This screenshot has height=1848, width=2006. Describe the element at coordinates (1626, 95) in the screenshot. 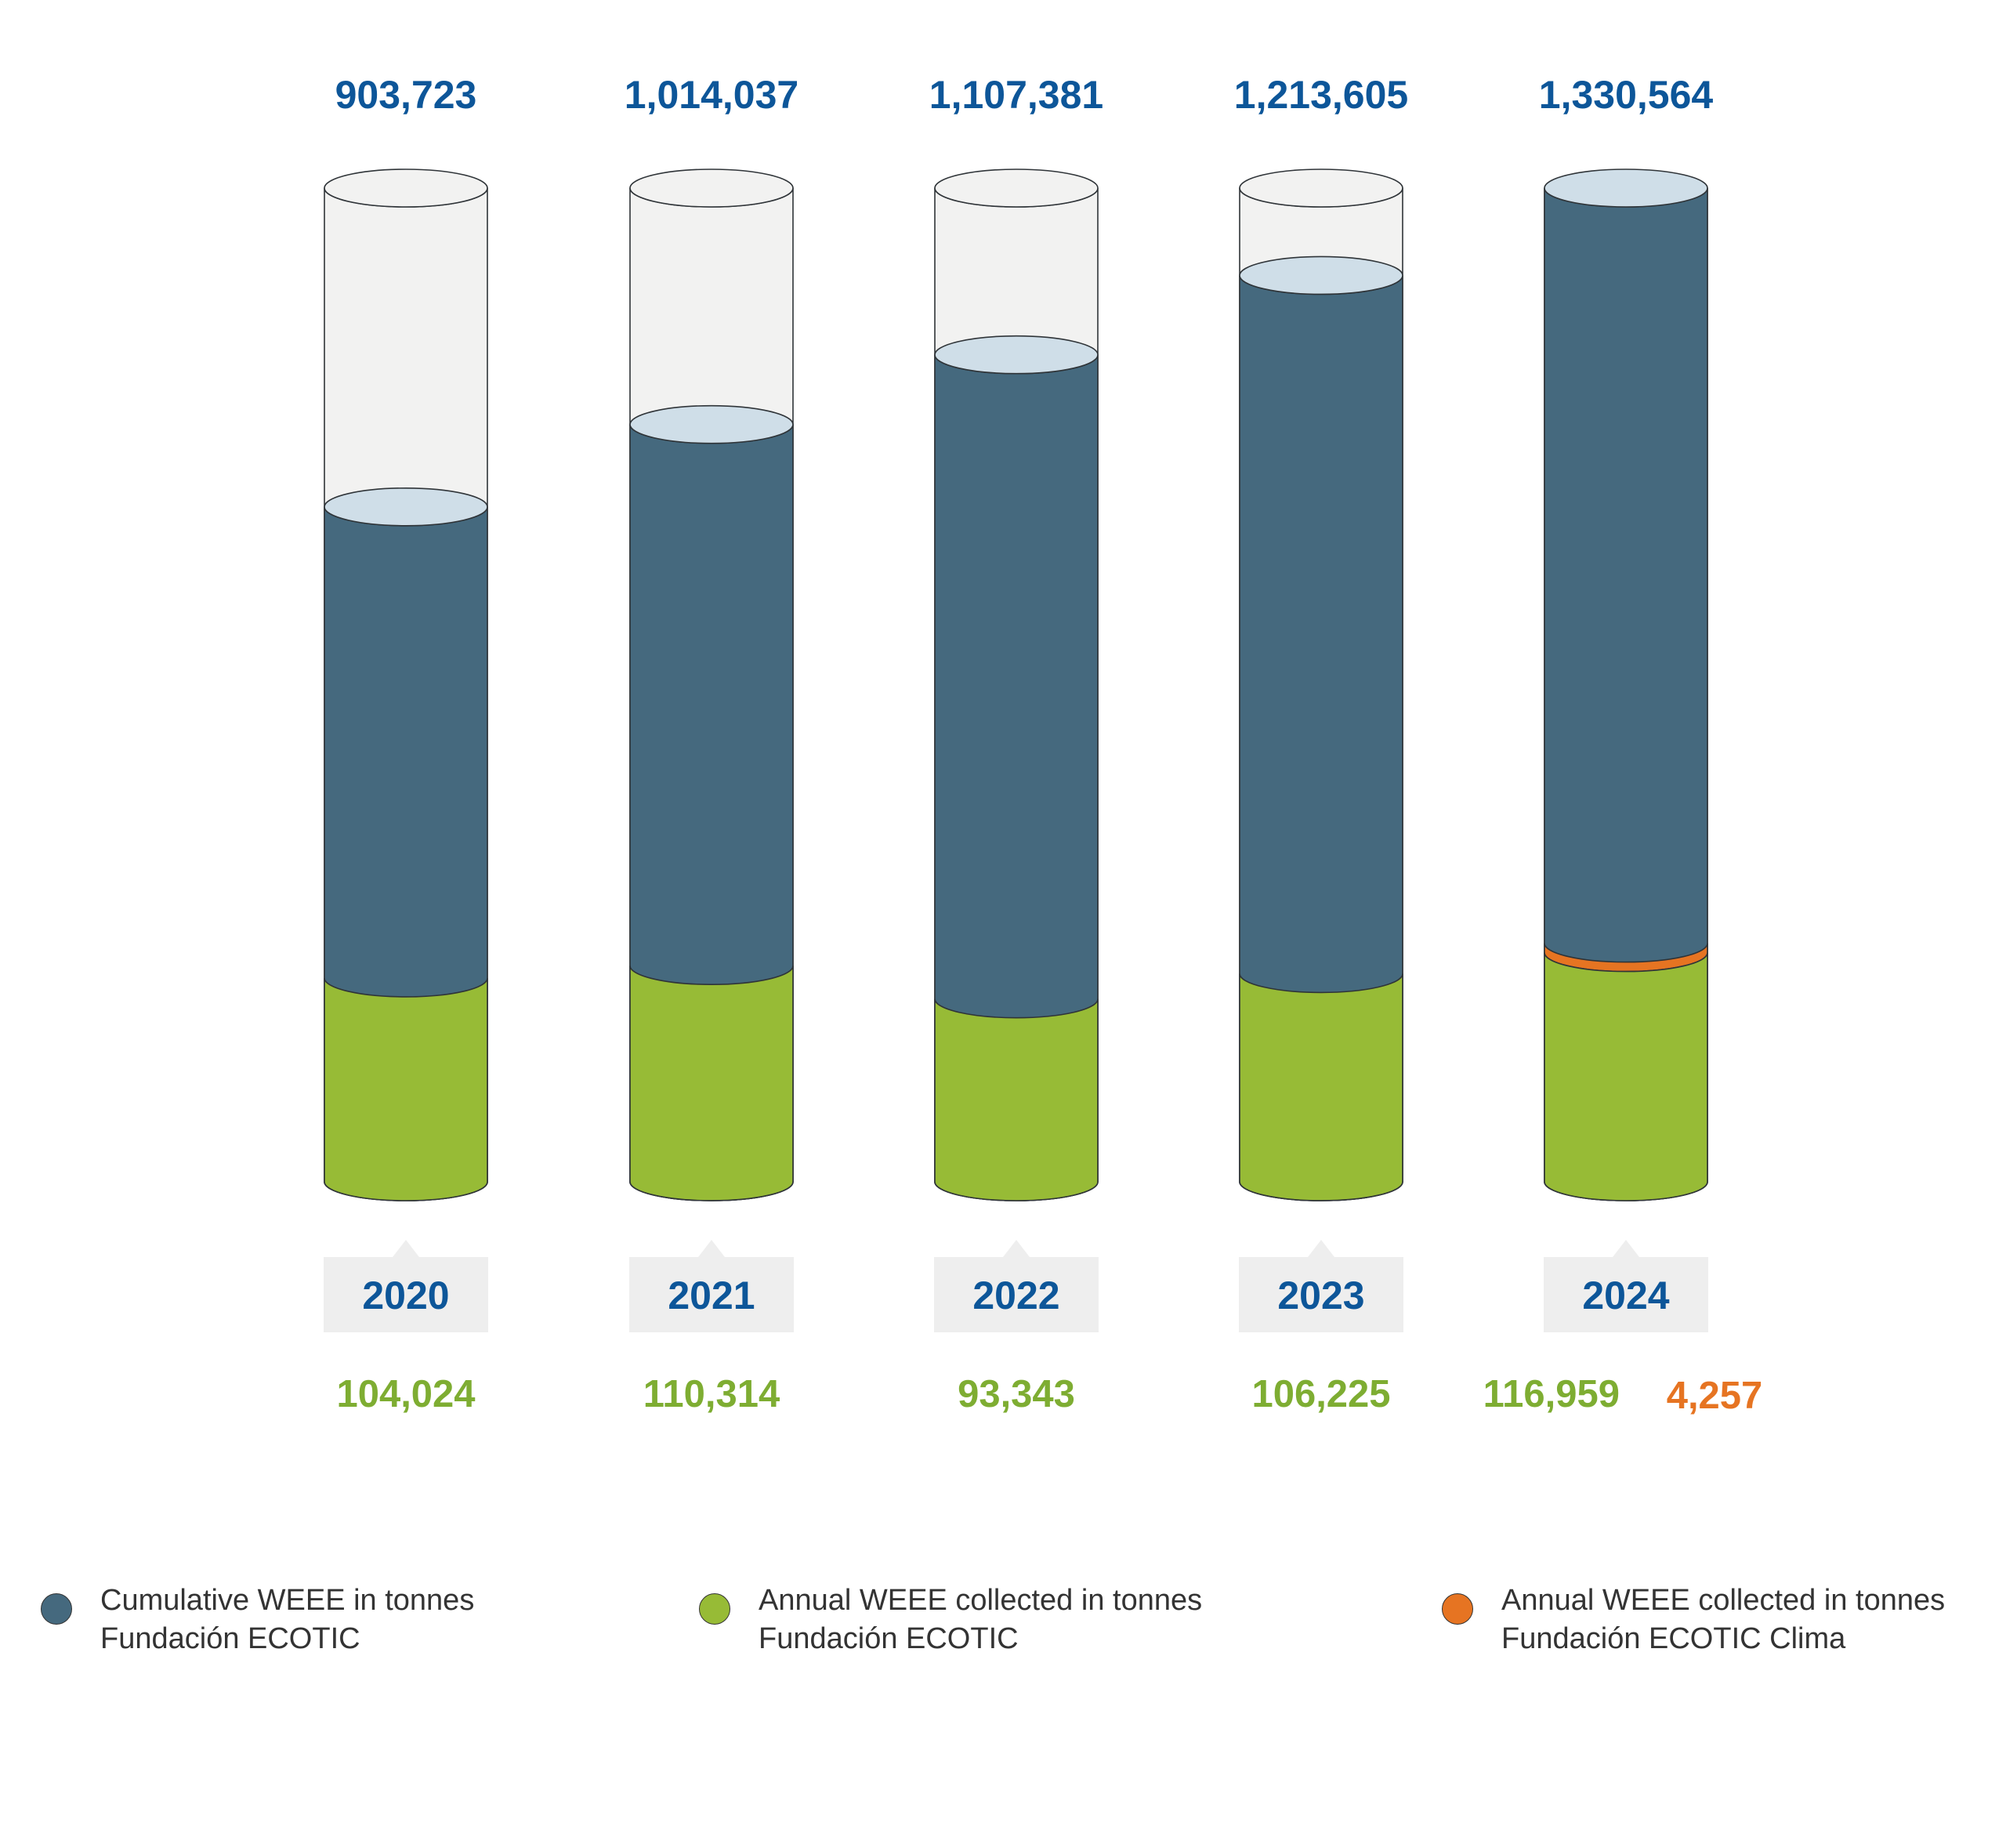

I see `total-value-2024: 1,330,564` at that location.